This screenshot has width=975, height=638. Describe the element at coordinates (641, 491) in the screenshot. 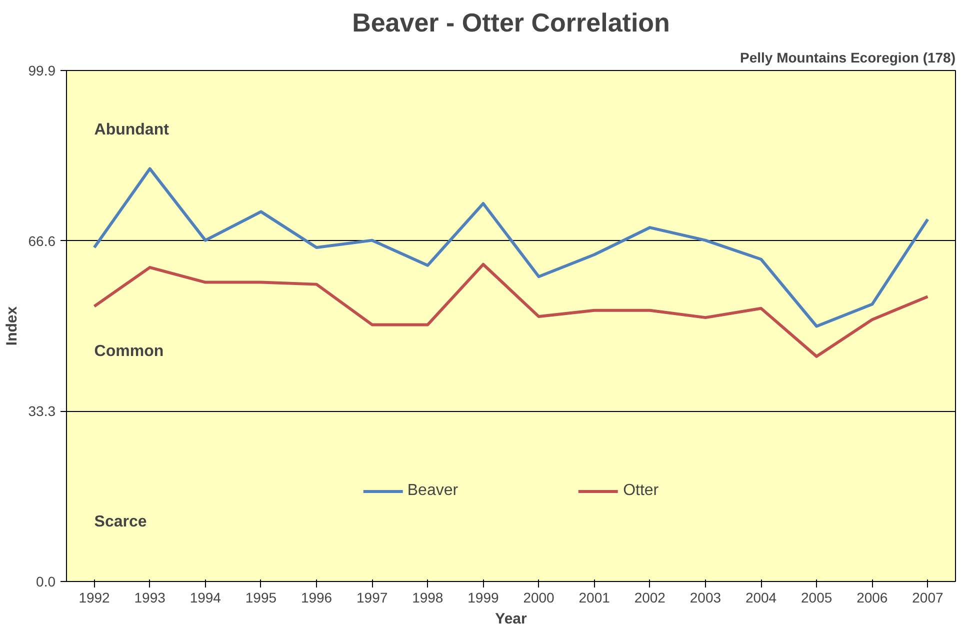

I see `legend-label: Otter` at that location.